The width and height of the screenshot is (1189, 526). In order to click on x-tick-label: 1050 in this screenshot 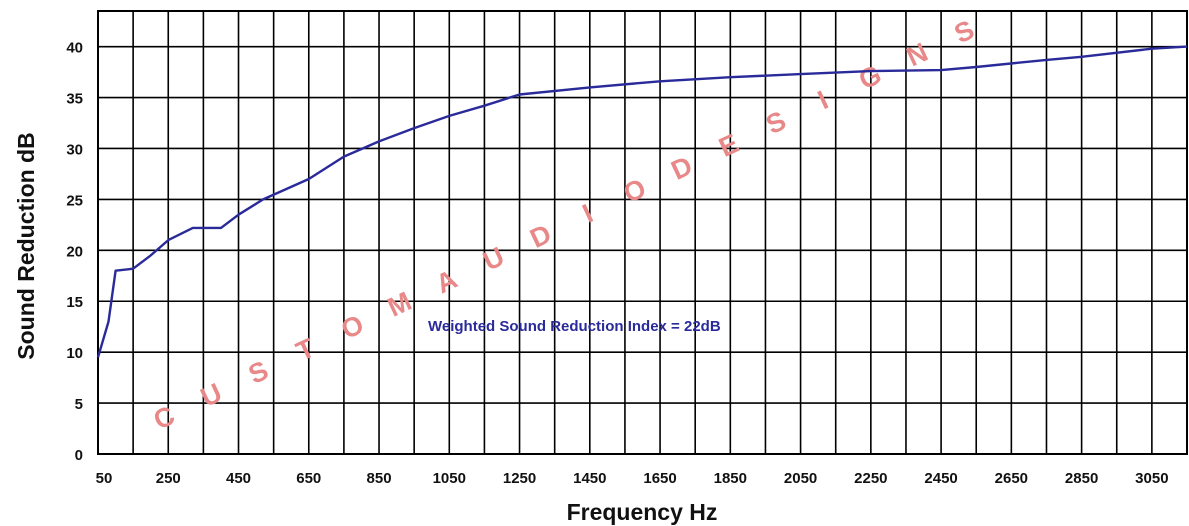, I will do `click(449, 478)`.